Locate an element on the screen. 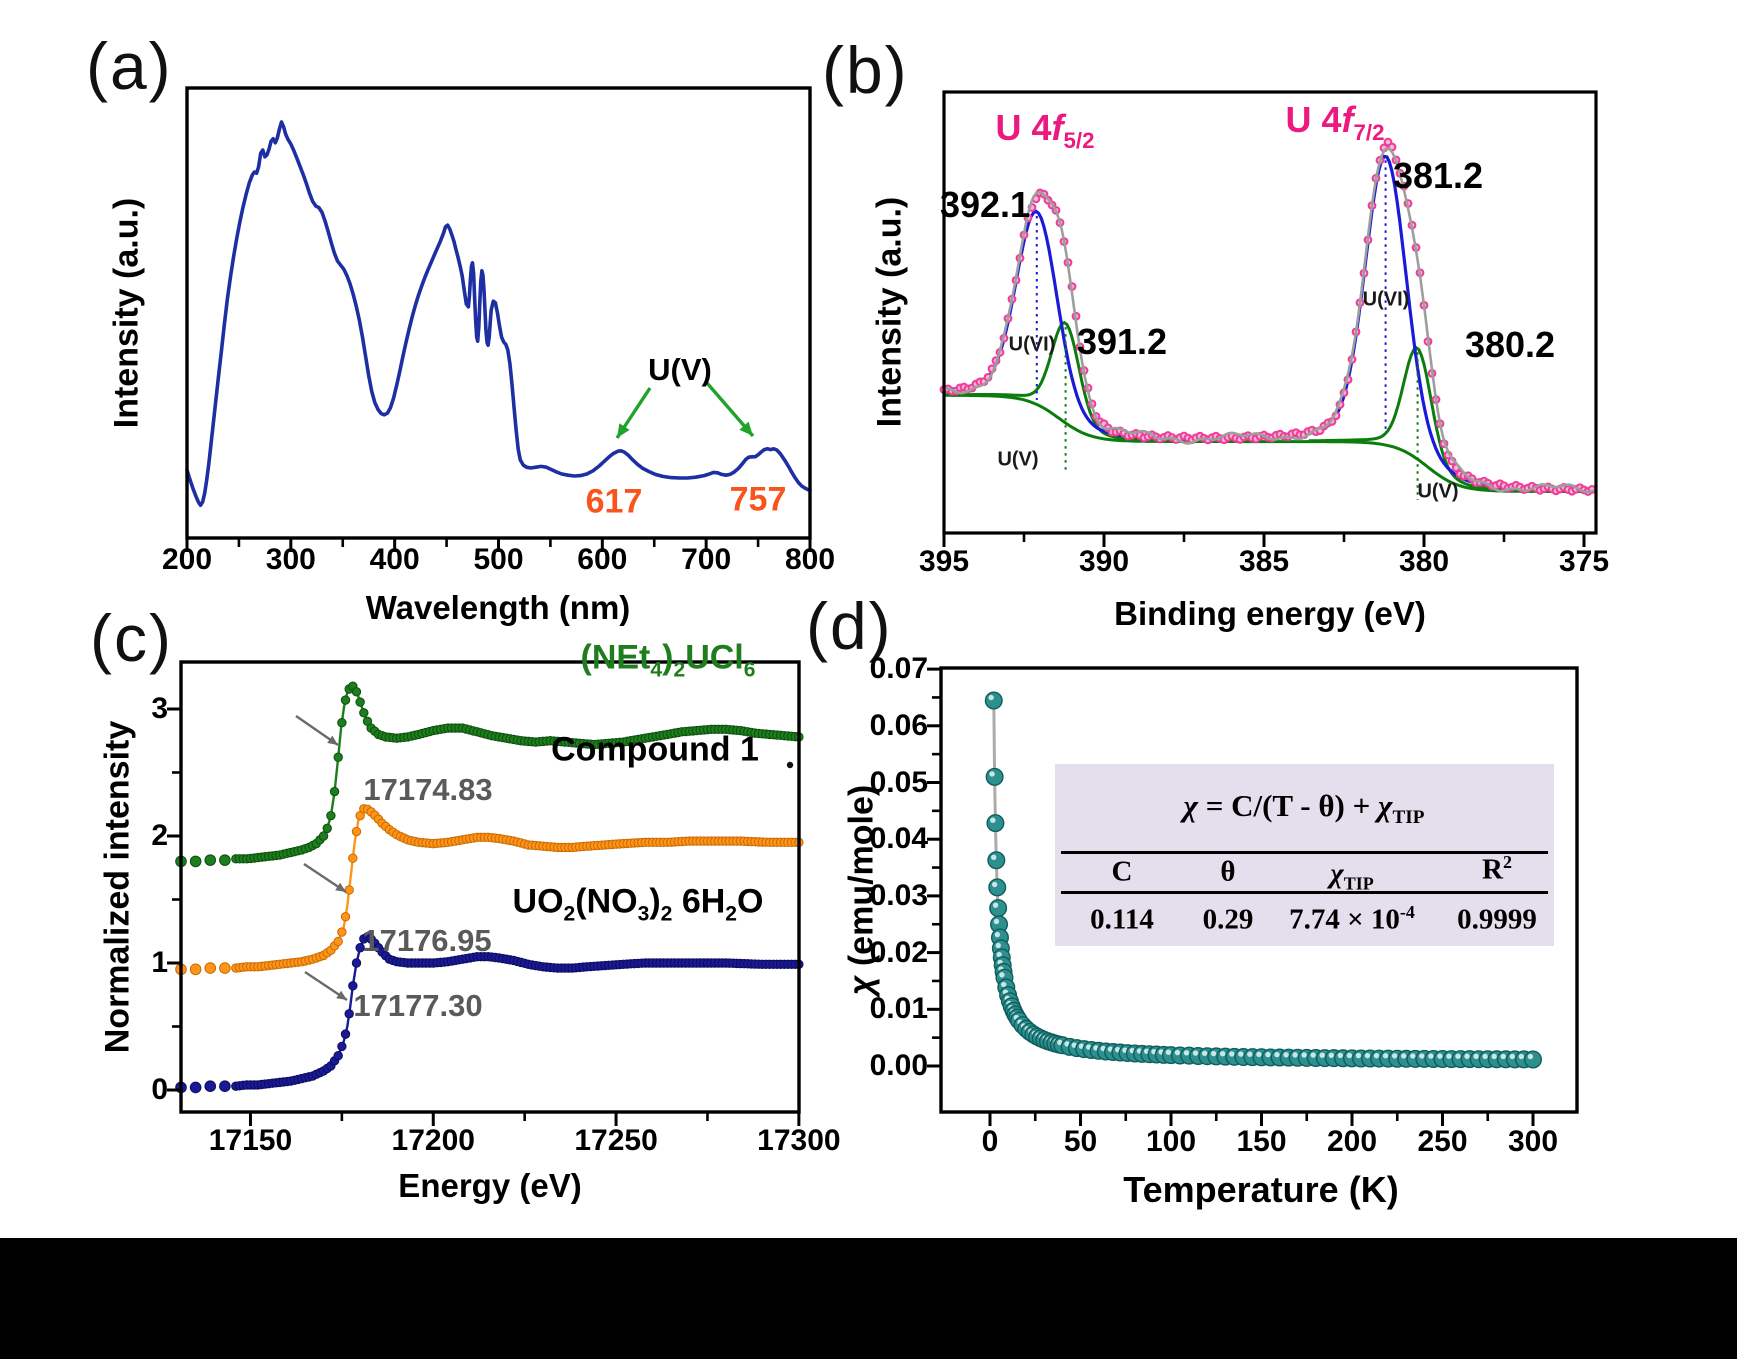 The height and width of the screenshot is (1359, 1737). d-y-tick-label: 0.02 is located at coordinates (898, 952).